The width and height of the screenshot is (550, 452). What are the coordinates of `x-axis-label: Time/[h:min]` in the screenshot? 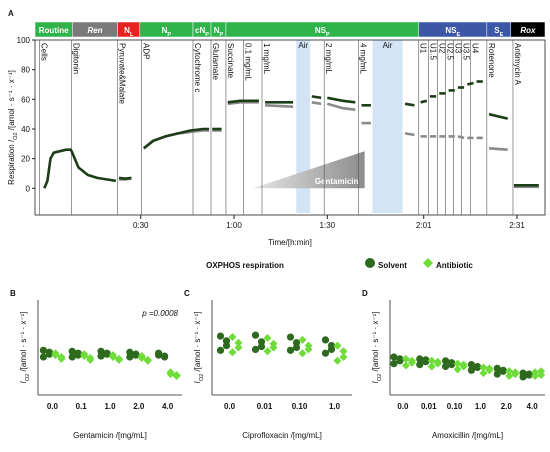 It's located at (290, 242).